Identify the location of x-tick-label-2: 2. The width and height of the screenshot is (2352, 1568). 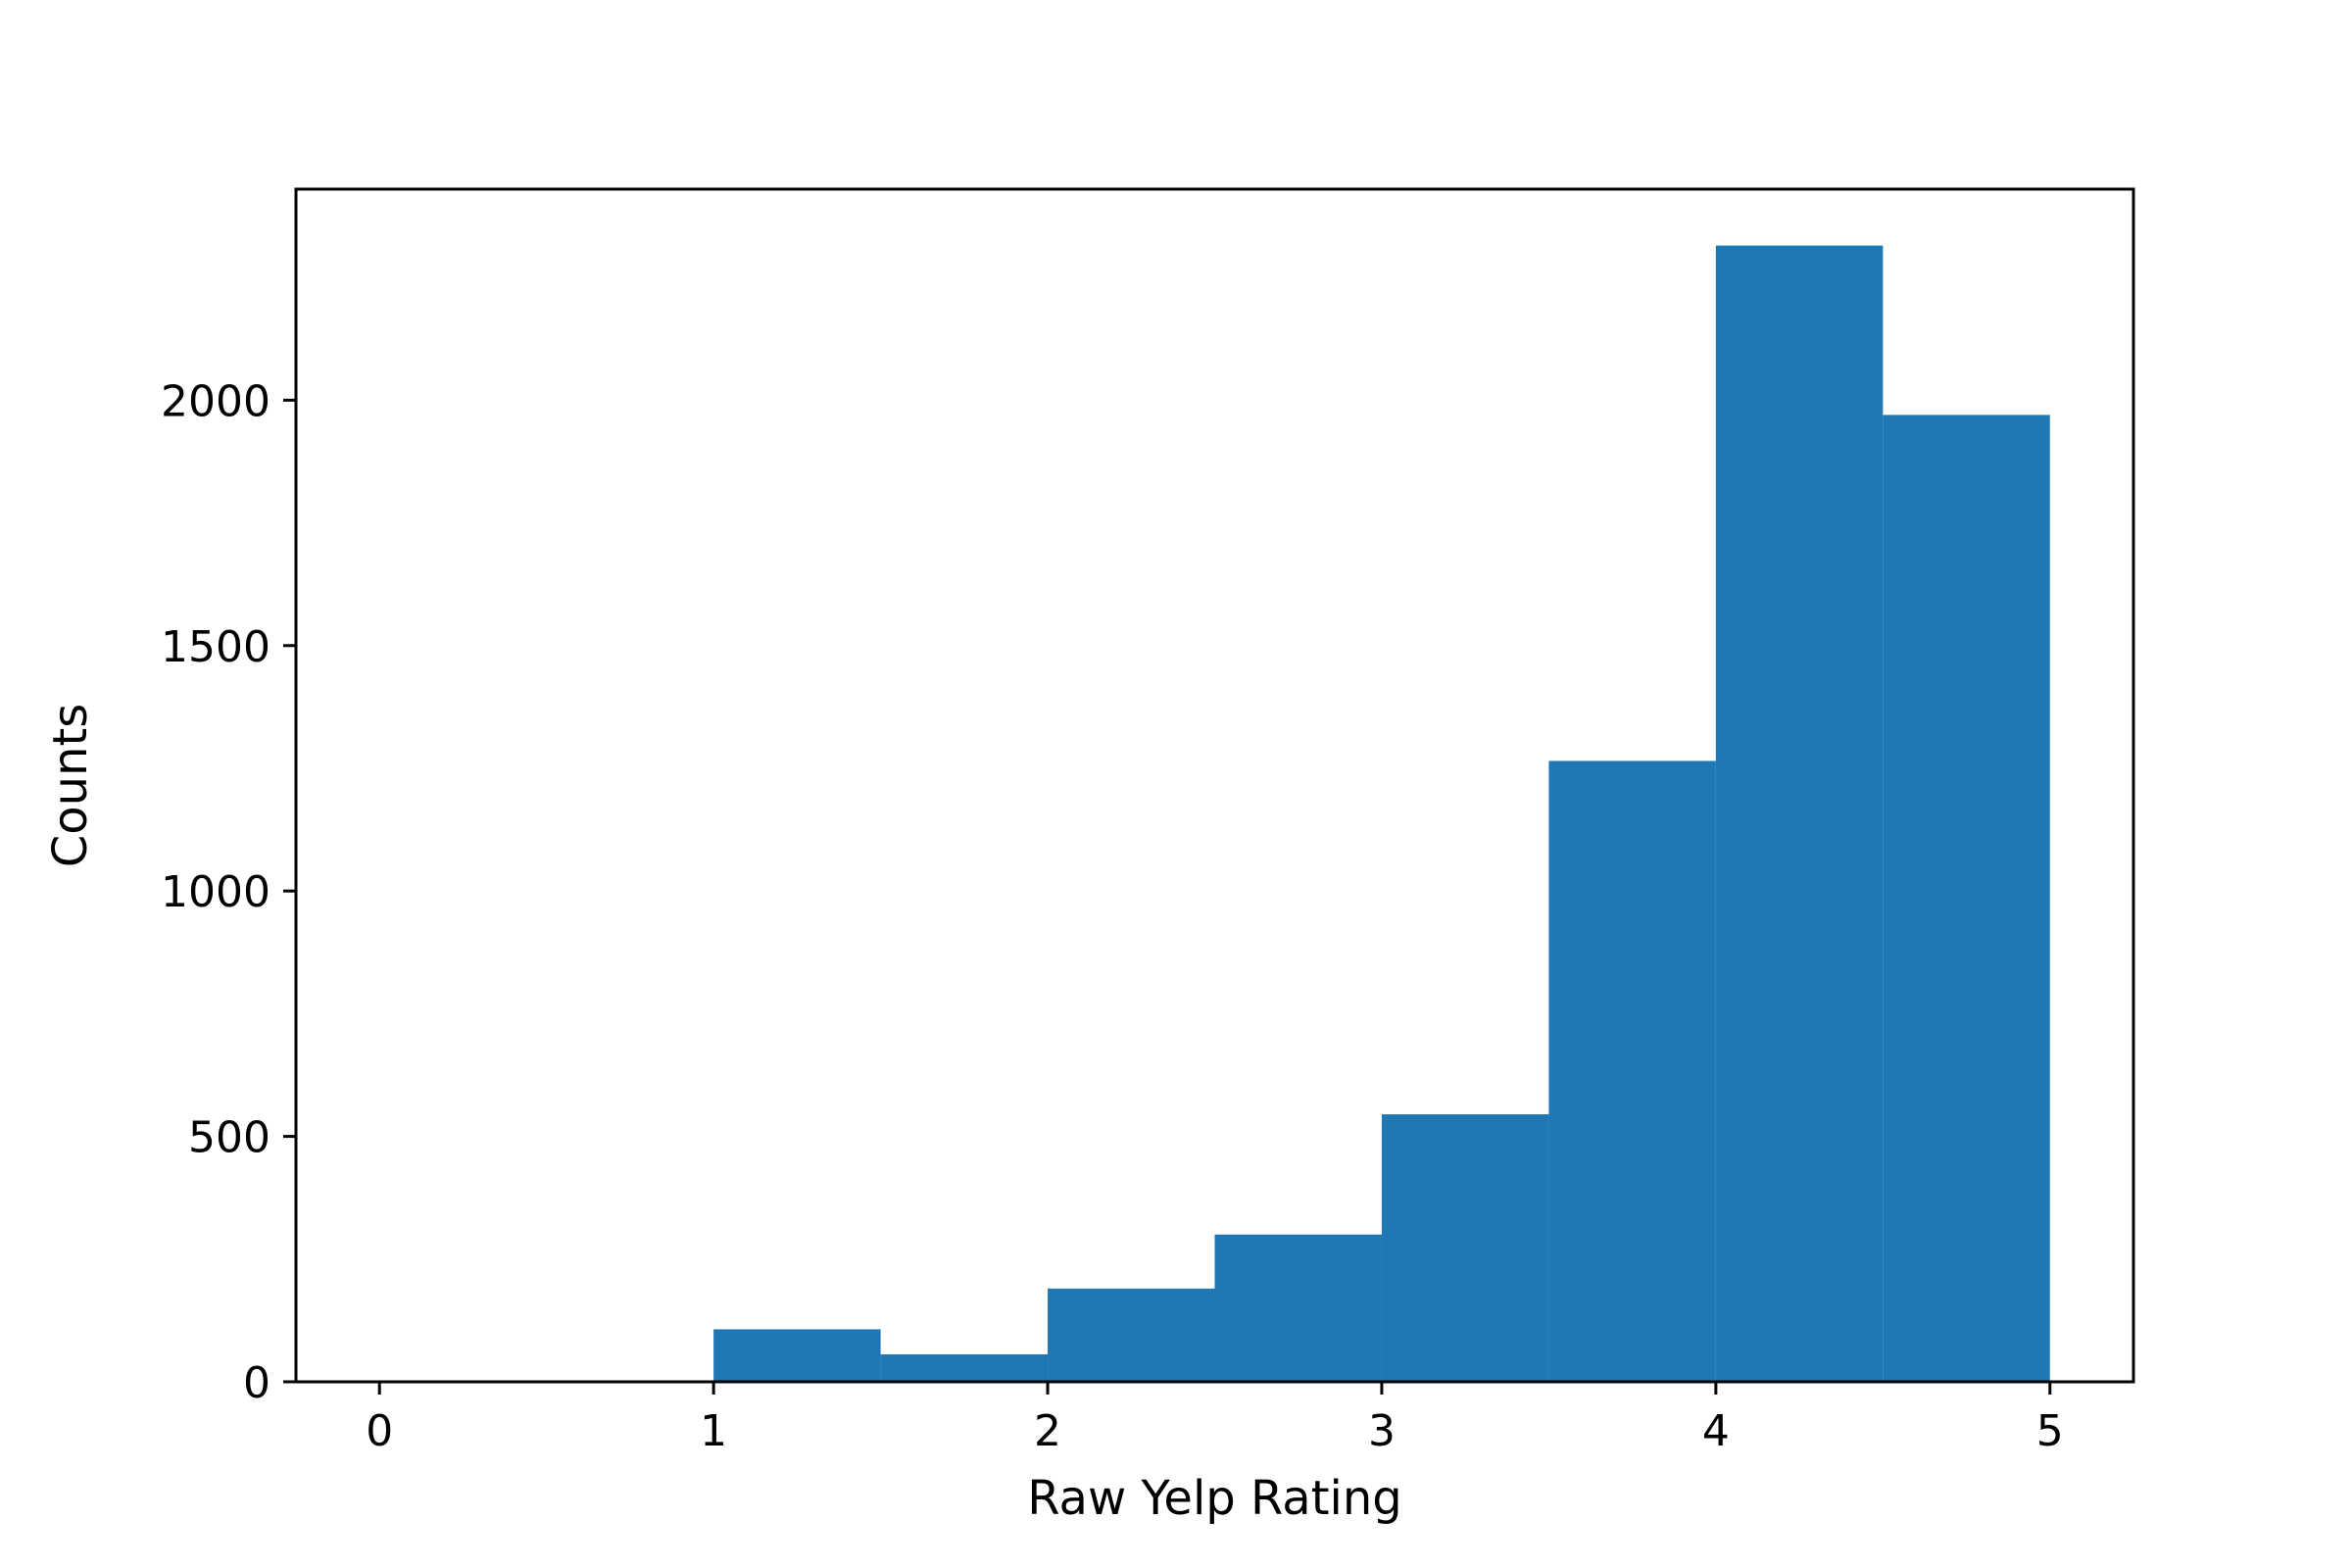
(1047, 1431).